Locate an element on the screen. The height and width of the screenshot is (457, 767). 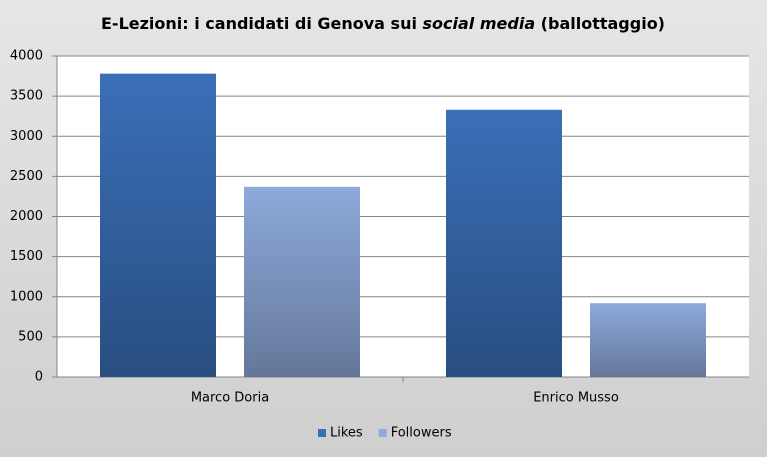
y-tick-label: 4000 is located at coordinates (26, 56).